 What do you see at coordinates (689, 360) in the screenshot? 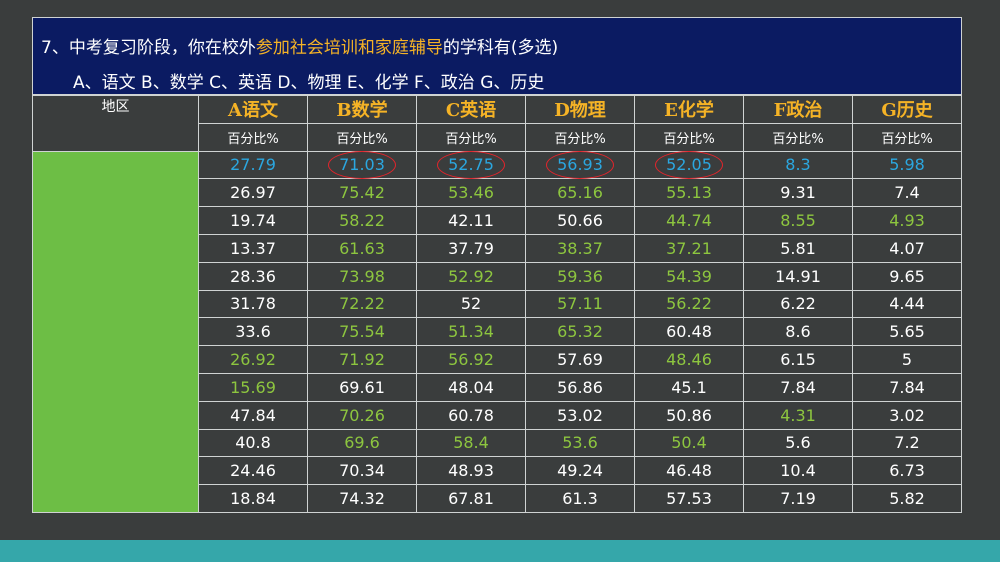
I see `value-text: 48.46` at bounding box center [689, 360].